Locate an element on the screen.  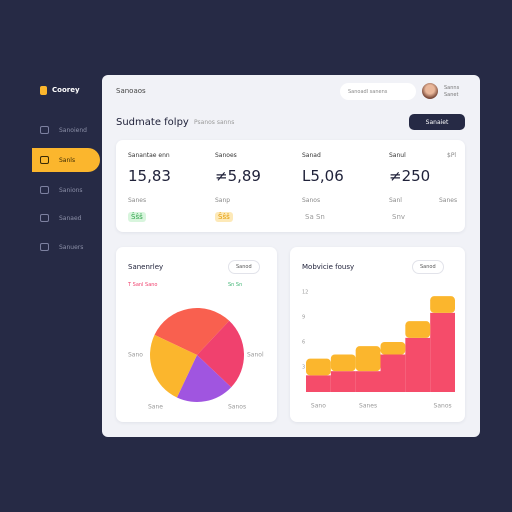
pie-dropdown: Sanod is located at coordinates (244, 267).